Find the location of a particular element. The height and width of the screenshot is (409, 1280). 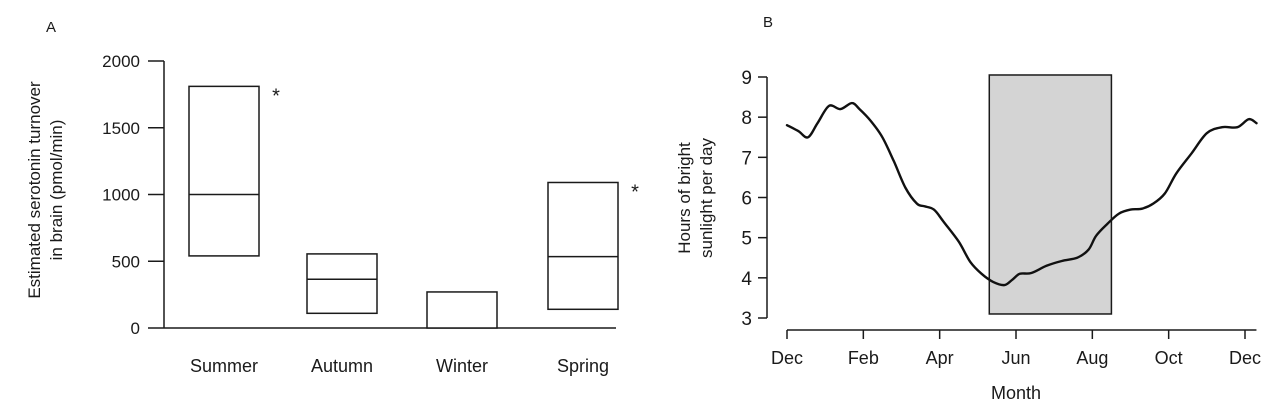

panel-a-significance-marker-summer: * is located at coordinates (276, 96).